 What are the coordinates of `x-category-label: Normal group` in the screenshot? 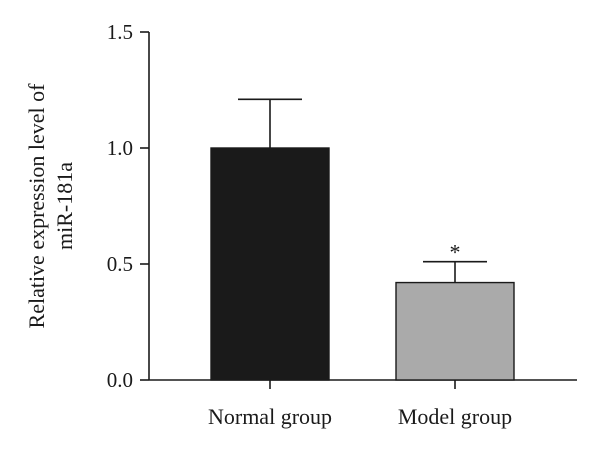 It's located at (270, 416).